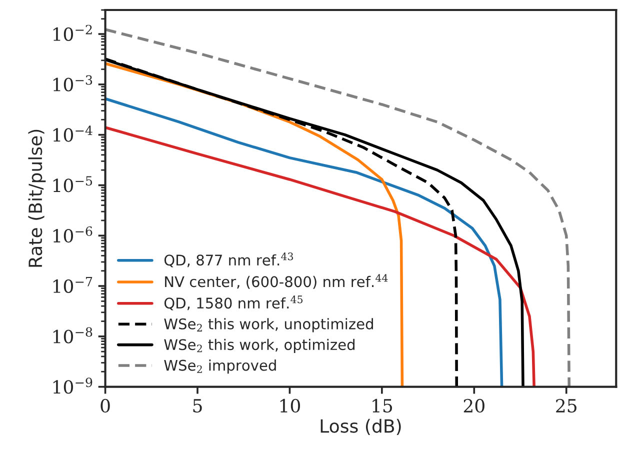 Image resolution: width=623 pixels, height=454 pixels. Describe the element at coordinates (72, 184) in the screenshot. I see `y-tick-label: 10$^{−5}$` at that location.